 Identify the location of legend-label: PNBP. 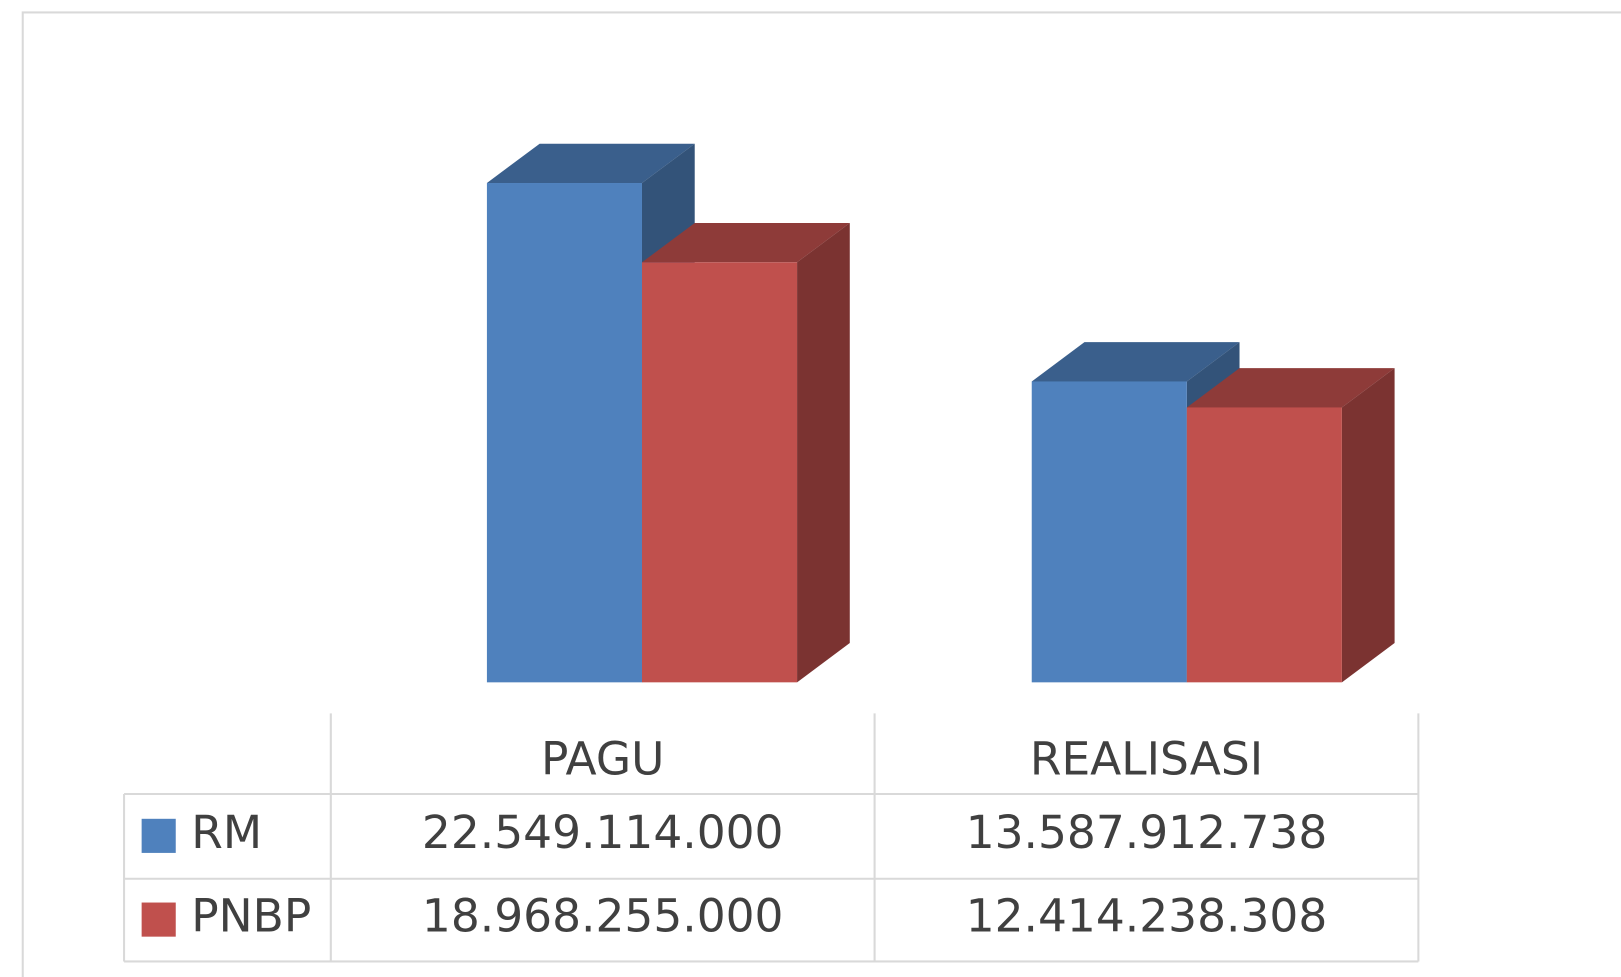
(251, 916).